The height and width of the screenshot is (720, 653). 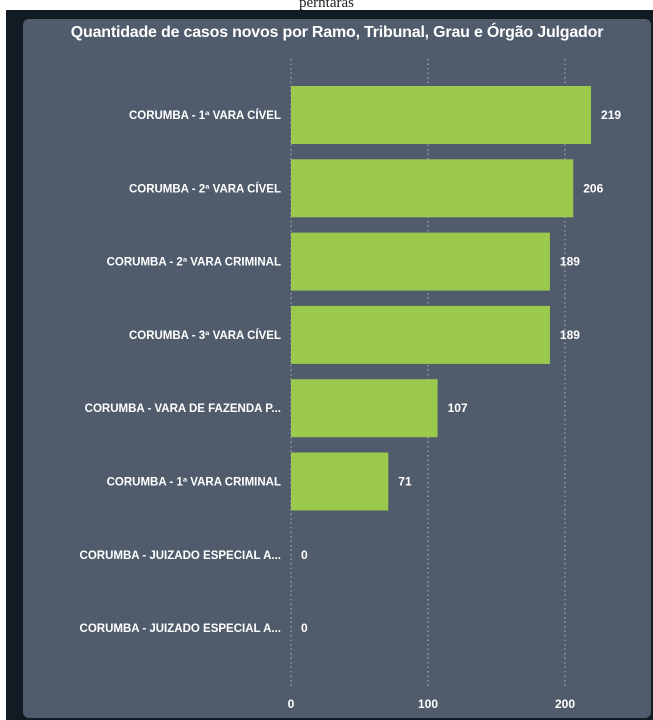 What do you see at coordinates (326, 5) in the screenshot?
I see `clipped-header-text: perntaras` at bounding box center [326, 5].